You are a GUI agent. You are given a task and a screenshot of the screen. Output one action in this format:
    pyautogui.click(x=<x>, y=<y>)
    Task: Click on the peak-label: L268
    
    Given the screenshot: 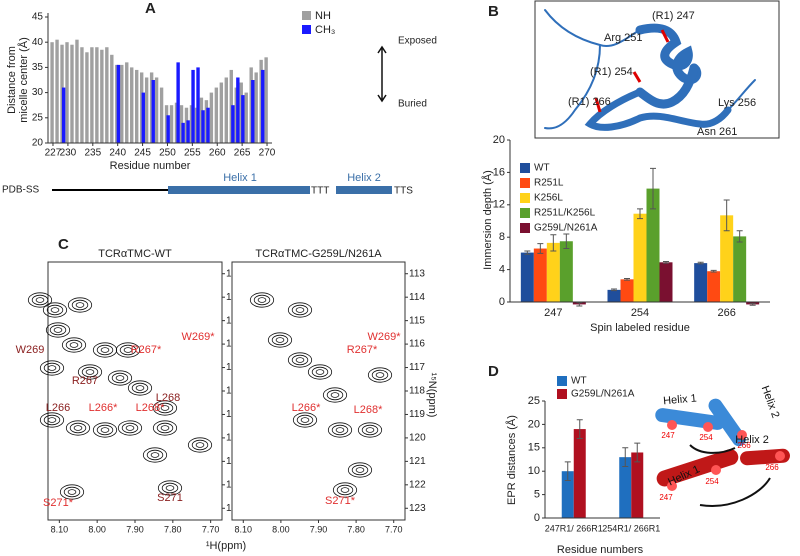 What is the action you would take?
    pyautogui.click(x=168, y=398)
    